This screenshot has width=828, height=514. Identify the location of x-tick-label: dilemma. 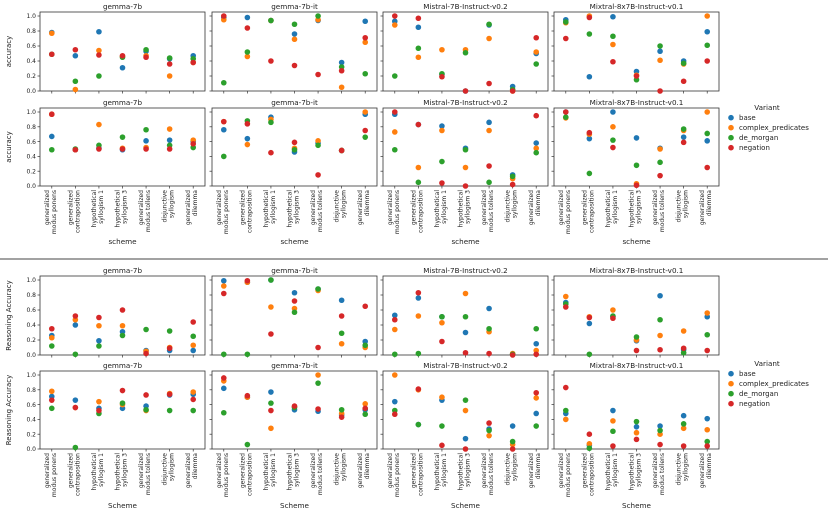
(709, 203).